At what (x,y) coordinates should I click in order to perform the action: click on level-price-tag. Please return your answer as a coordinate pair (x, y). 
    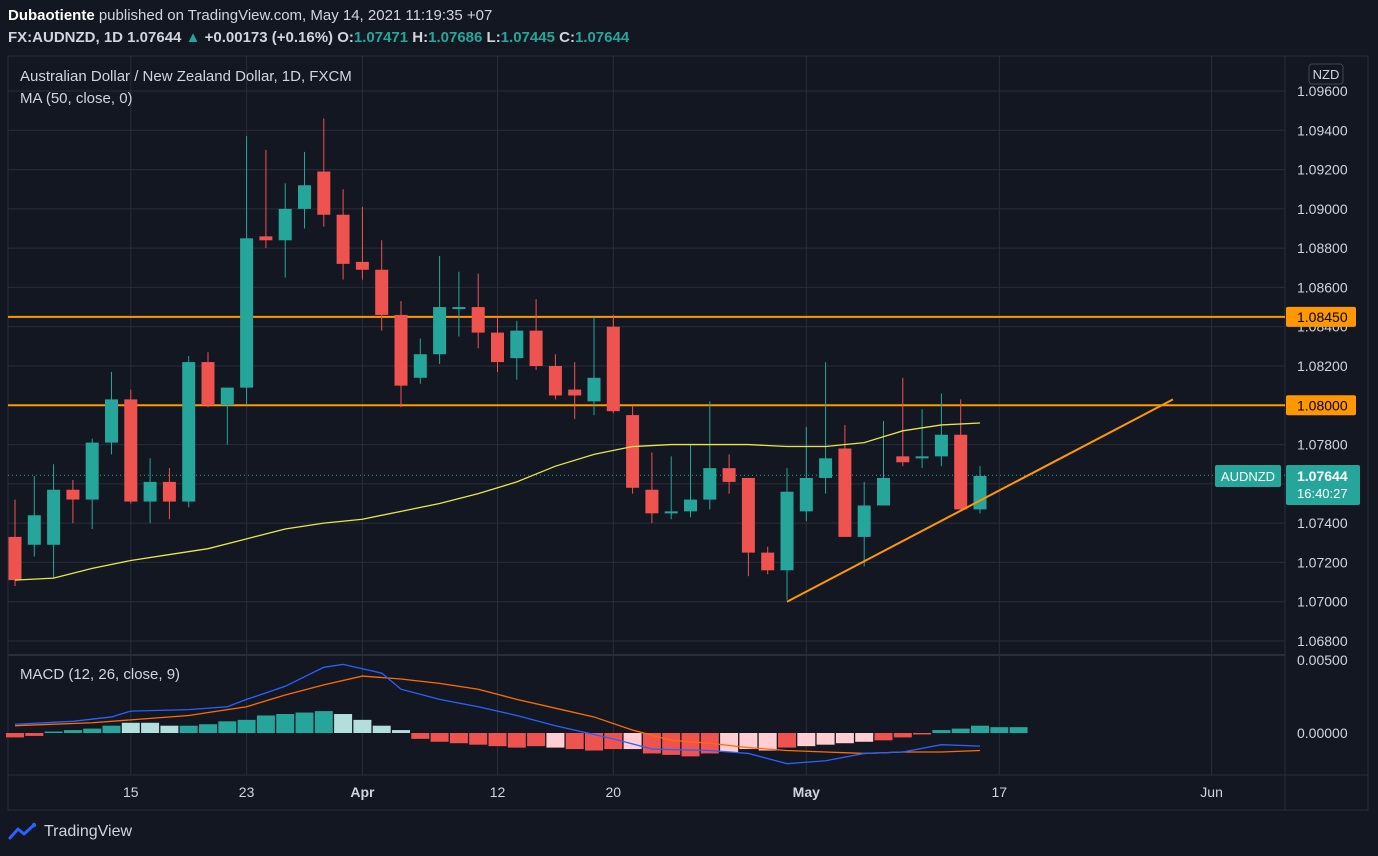
    Looking at the image, I should click on (1321, 316).